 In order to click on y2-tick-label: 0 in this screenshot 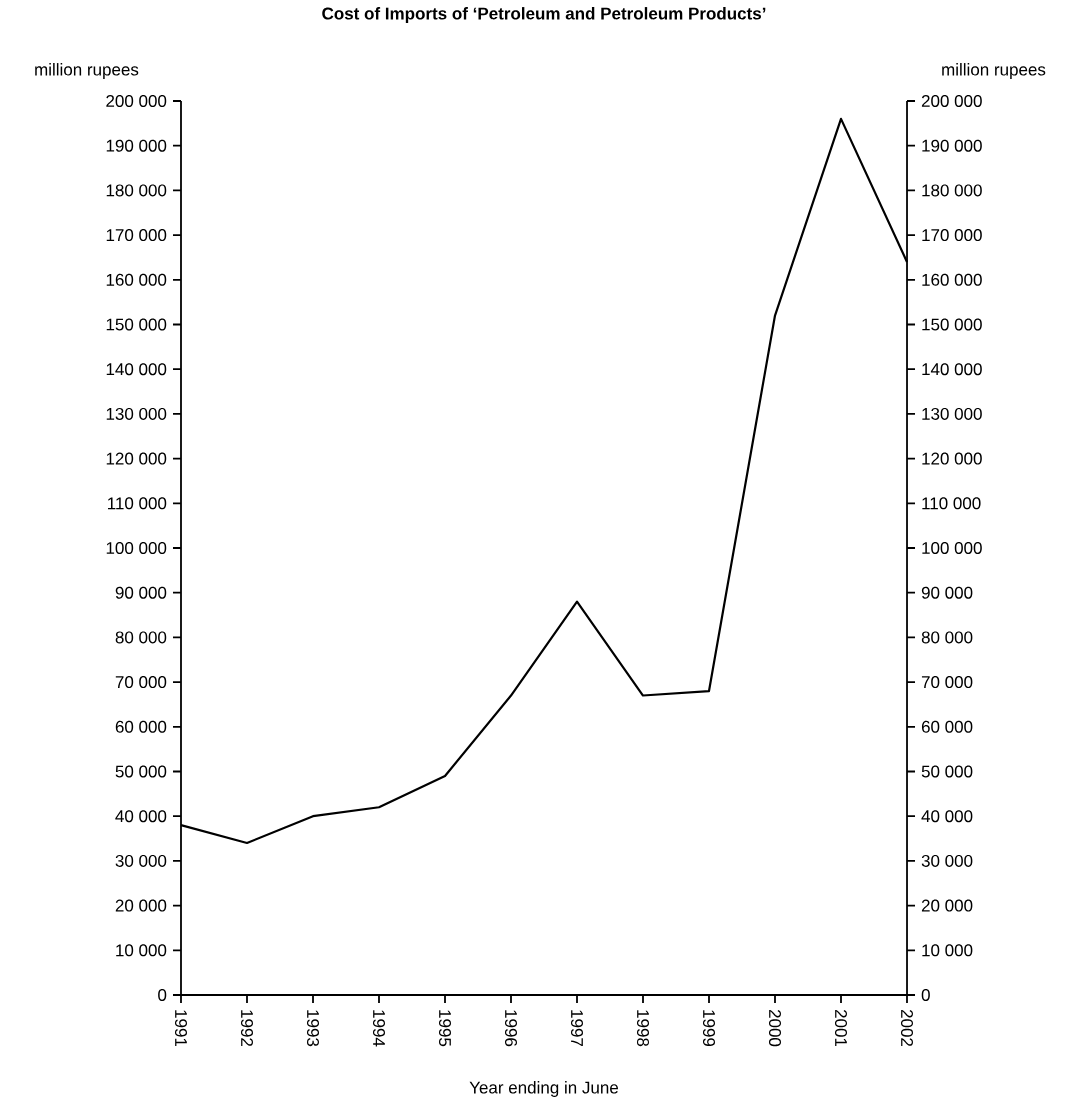, I will do `click(162, 995)`.